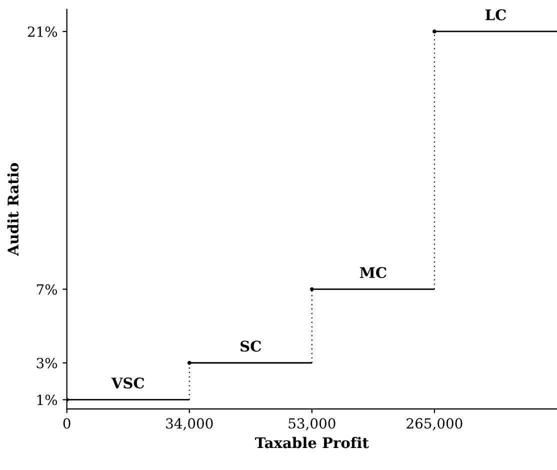 This screenshot has height=470, width=557. Describe the element at coordinates (434, 424) in the screenshot. I see `x-tick-label: 265,000` at that location.